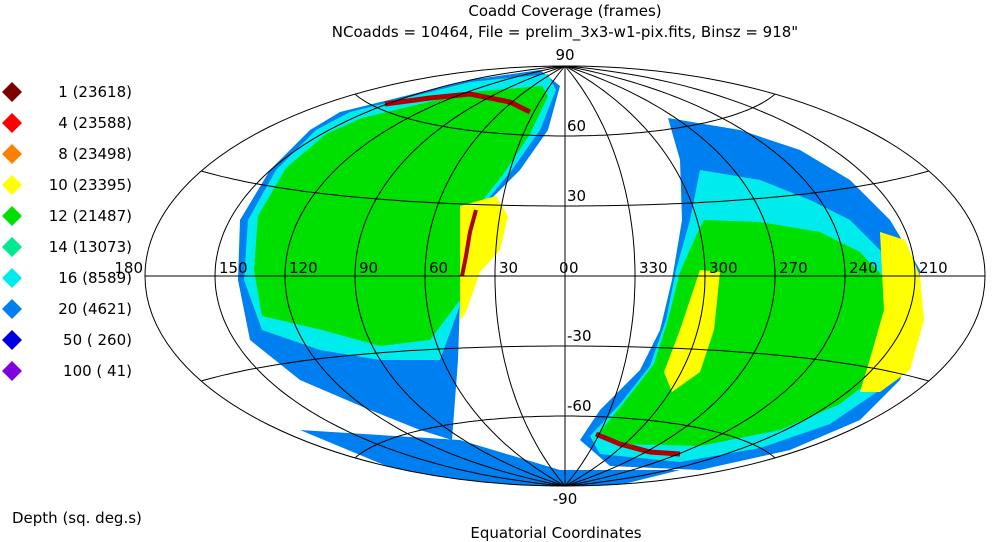  Describe the element at coordinates (128, 268) in the screenshot. I see `longitude-label: 180` at that location.